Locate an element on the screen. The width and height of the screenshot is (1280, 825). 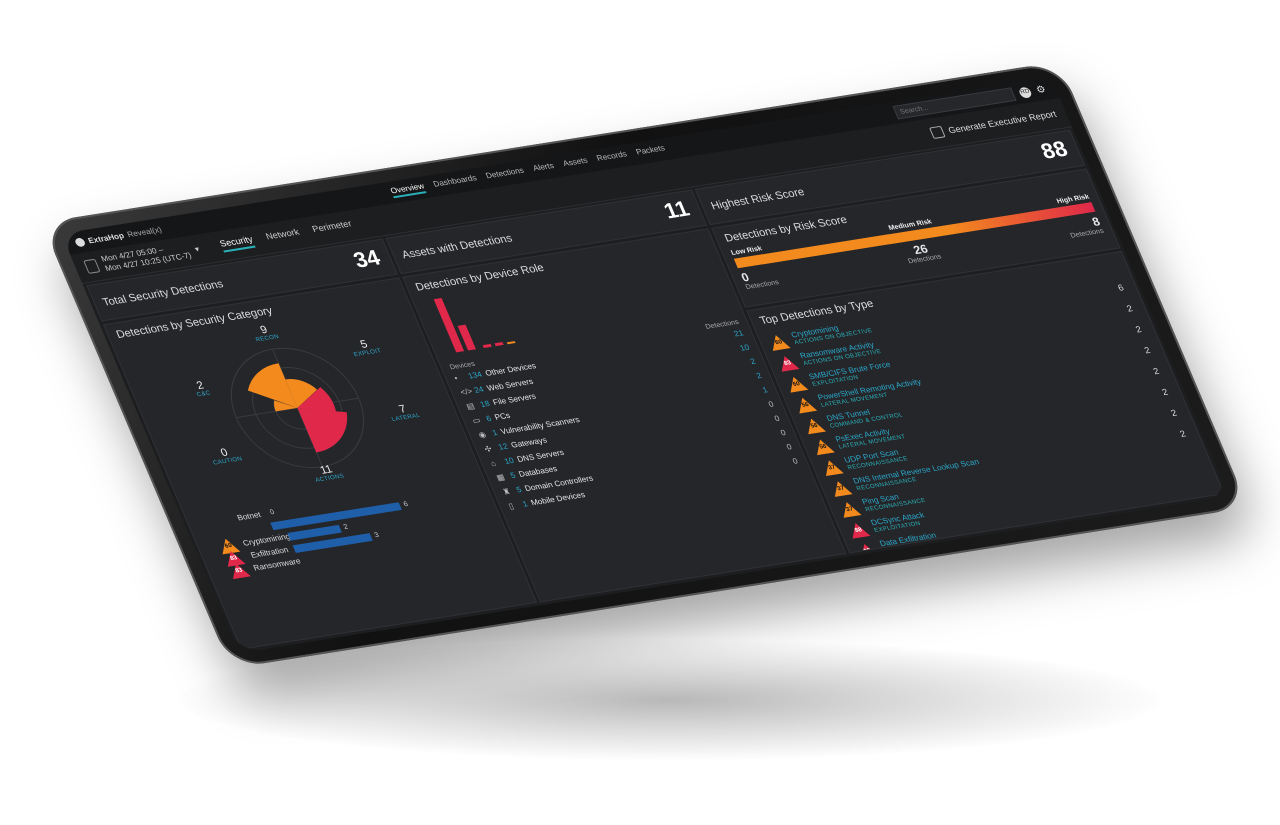
radial-chart-svg is located at coordinates (297, 407).